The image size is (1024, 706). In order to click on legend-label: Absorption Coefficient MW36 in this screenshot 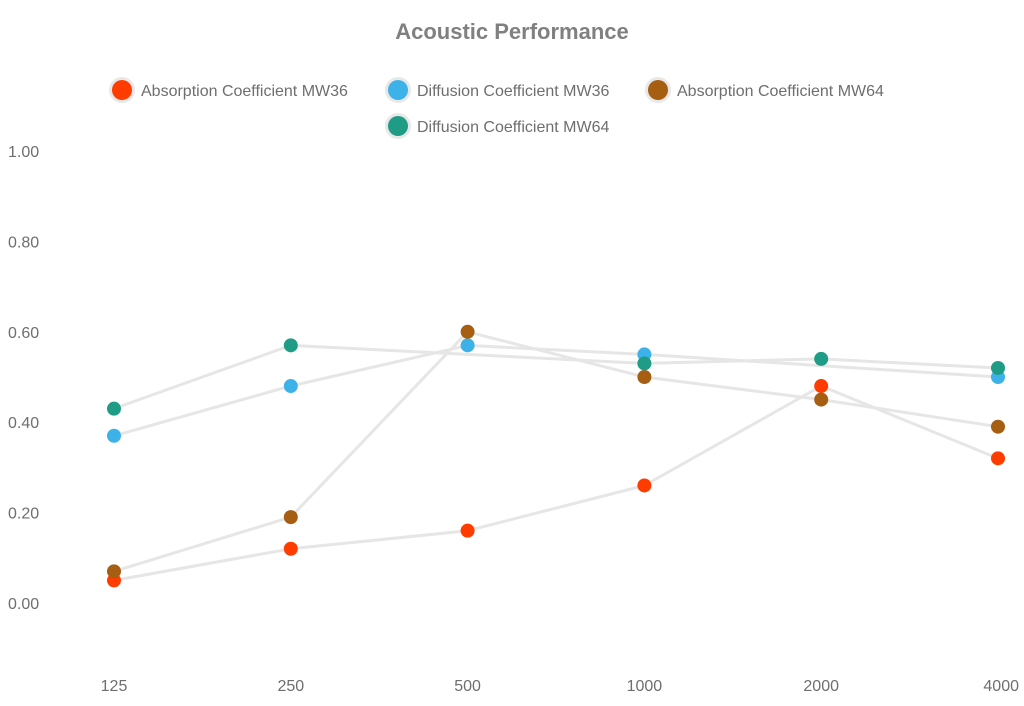, I will do `click(244, 91)`.